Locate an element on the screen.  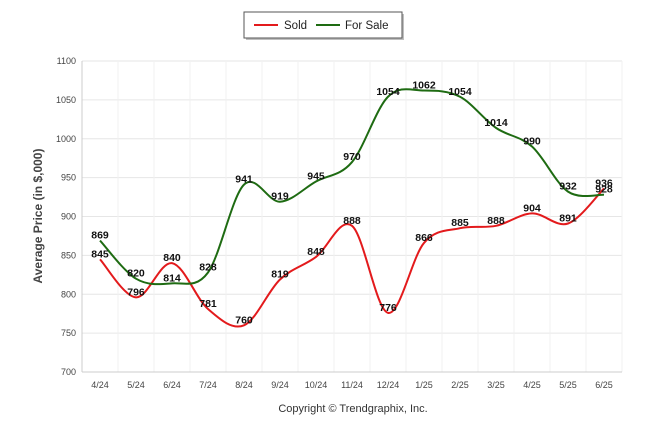
y-tick-label: 1050 is located at coordinates (66, 100).